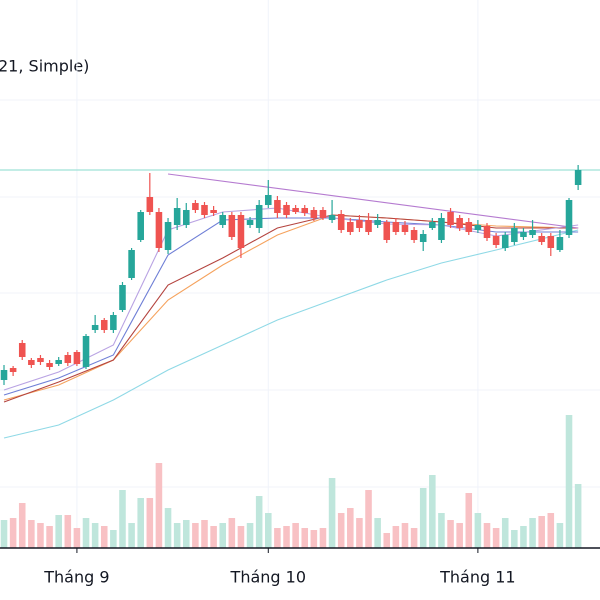 Image resolution: width=600 pixels, height=600 pixels. Describe the element at coordinates (76, 577) in the screenshot. I see `x-tick-label: Tháng 9` at that location.